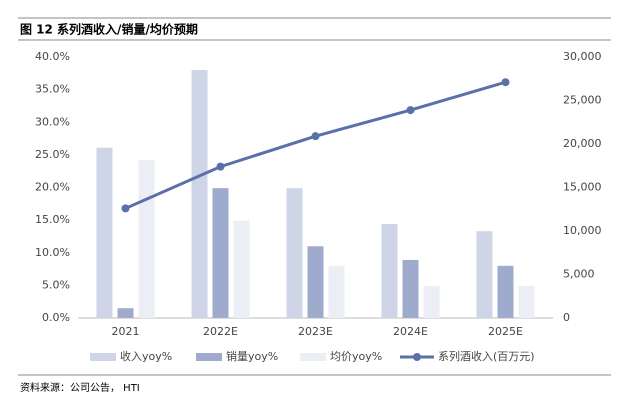  Describe the element at coordinates (582, 230) in the screenshot. I see `y2-tick-label: 10,000` at that location.